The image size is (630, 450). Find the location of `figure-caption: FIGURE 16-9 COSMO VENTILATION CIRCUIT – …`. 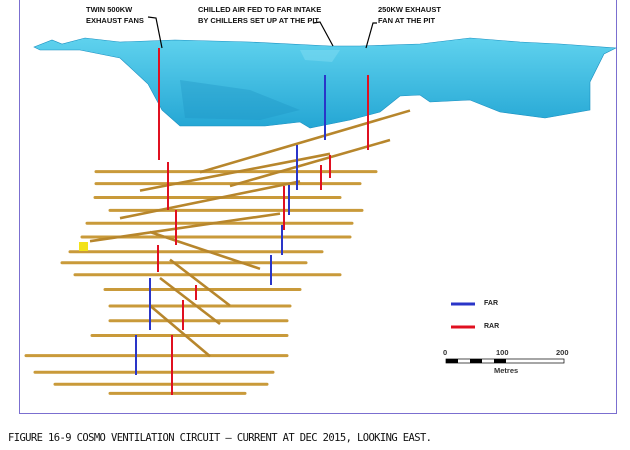

figure-caption: FIGURE 16-9 COSMO VENTILATION CIRCUIT – … is located at coordinates (220, 438).